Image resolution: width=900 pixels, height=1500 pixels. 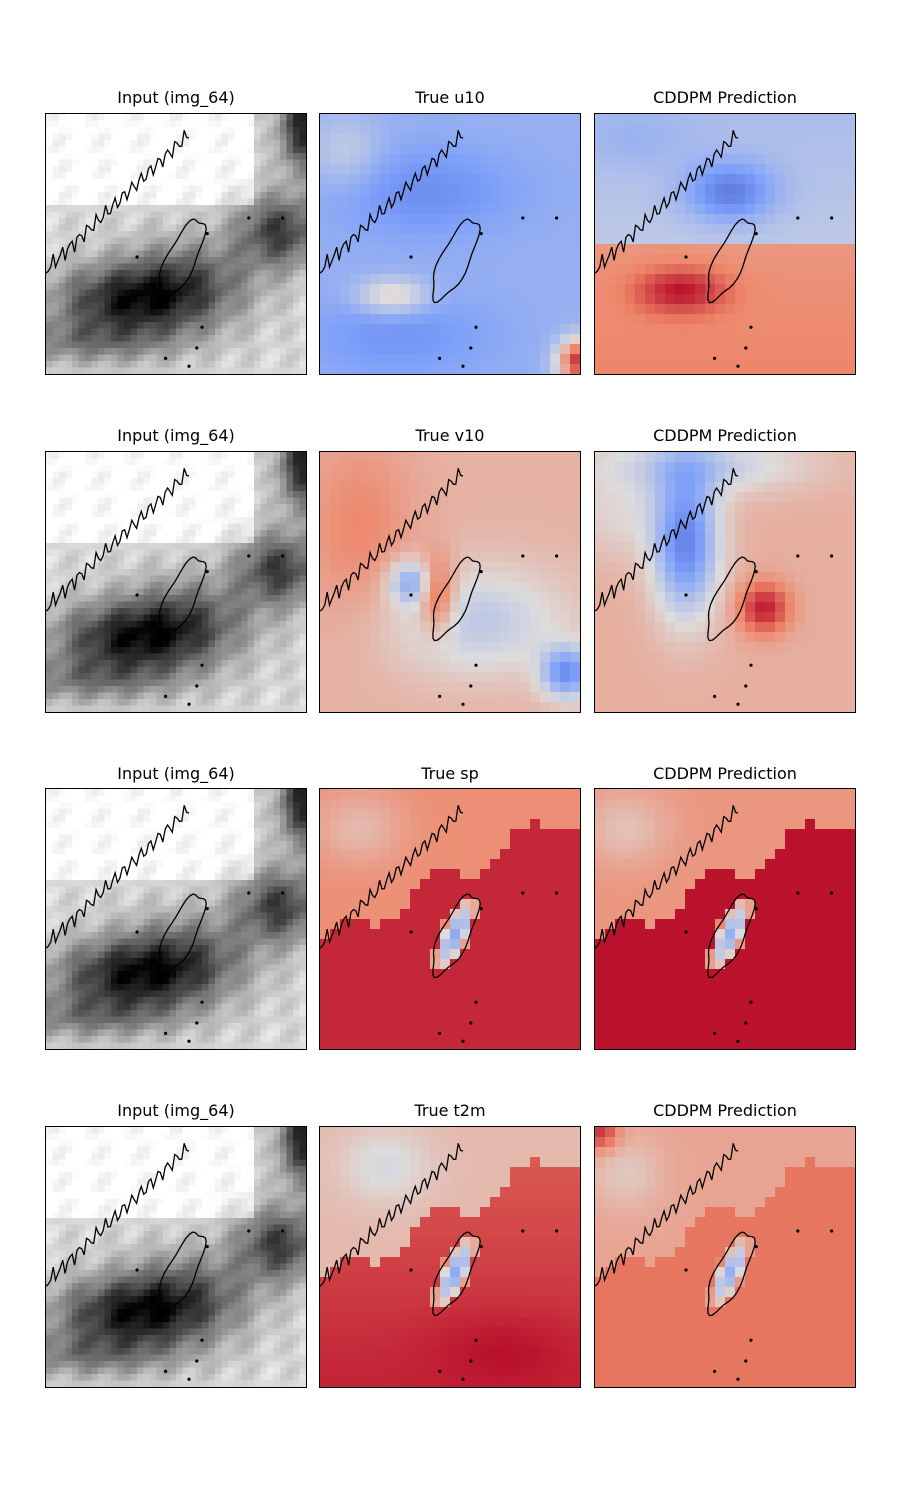 What do you see at coordinates (450, 97) in the screenshot?
I see `panel-title: True u10` at bounding box center [450, 97].